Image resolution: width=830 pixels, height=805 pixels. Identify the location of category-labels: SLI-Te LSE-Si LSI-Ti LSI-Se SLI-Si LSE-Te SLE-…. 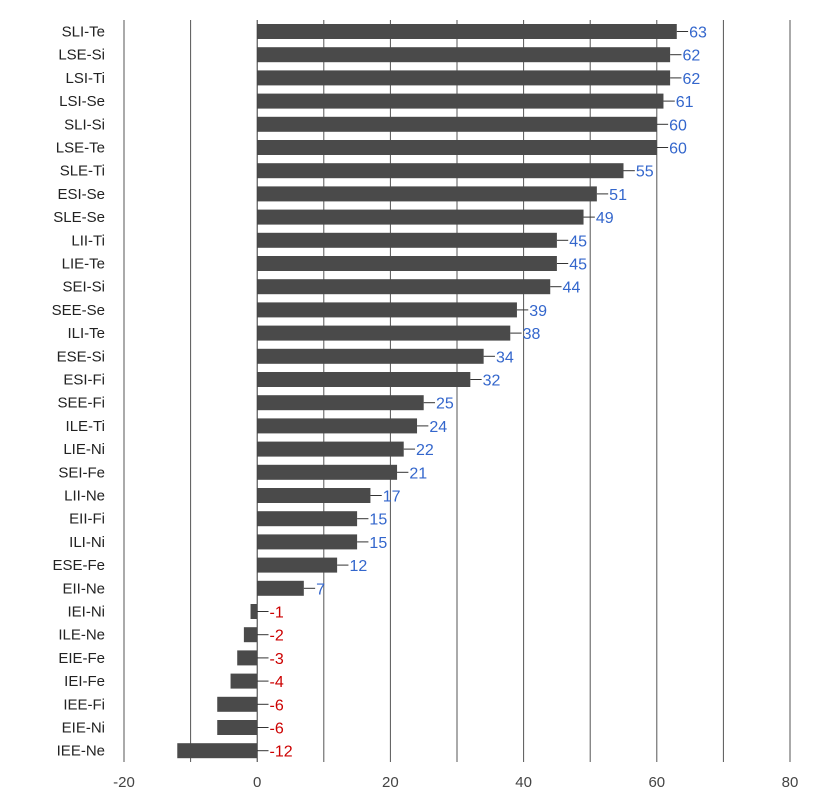
(78, 392).